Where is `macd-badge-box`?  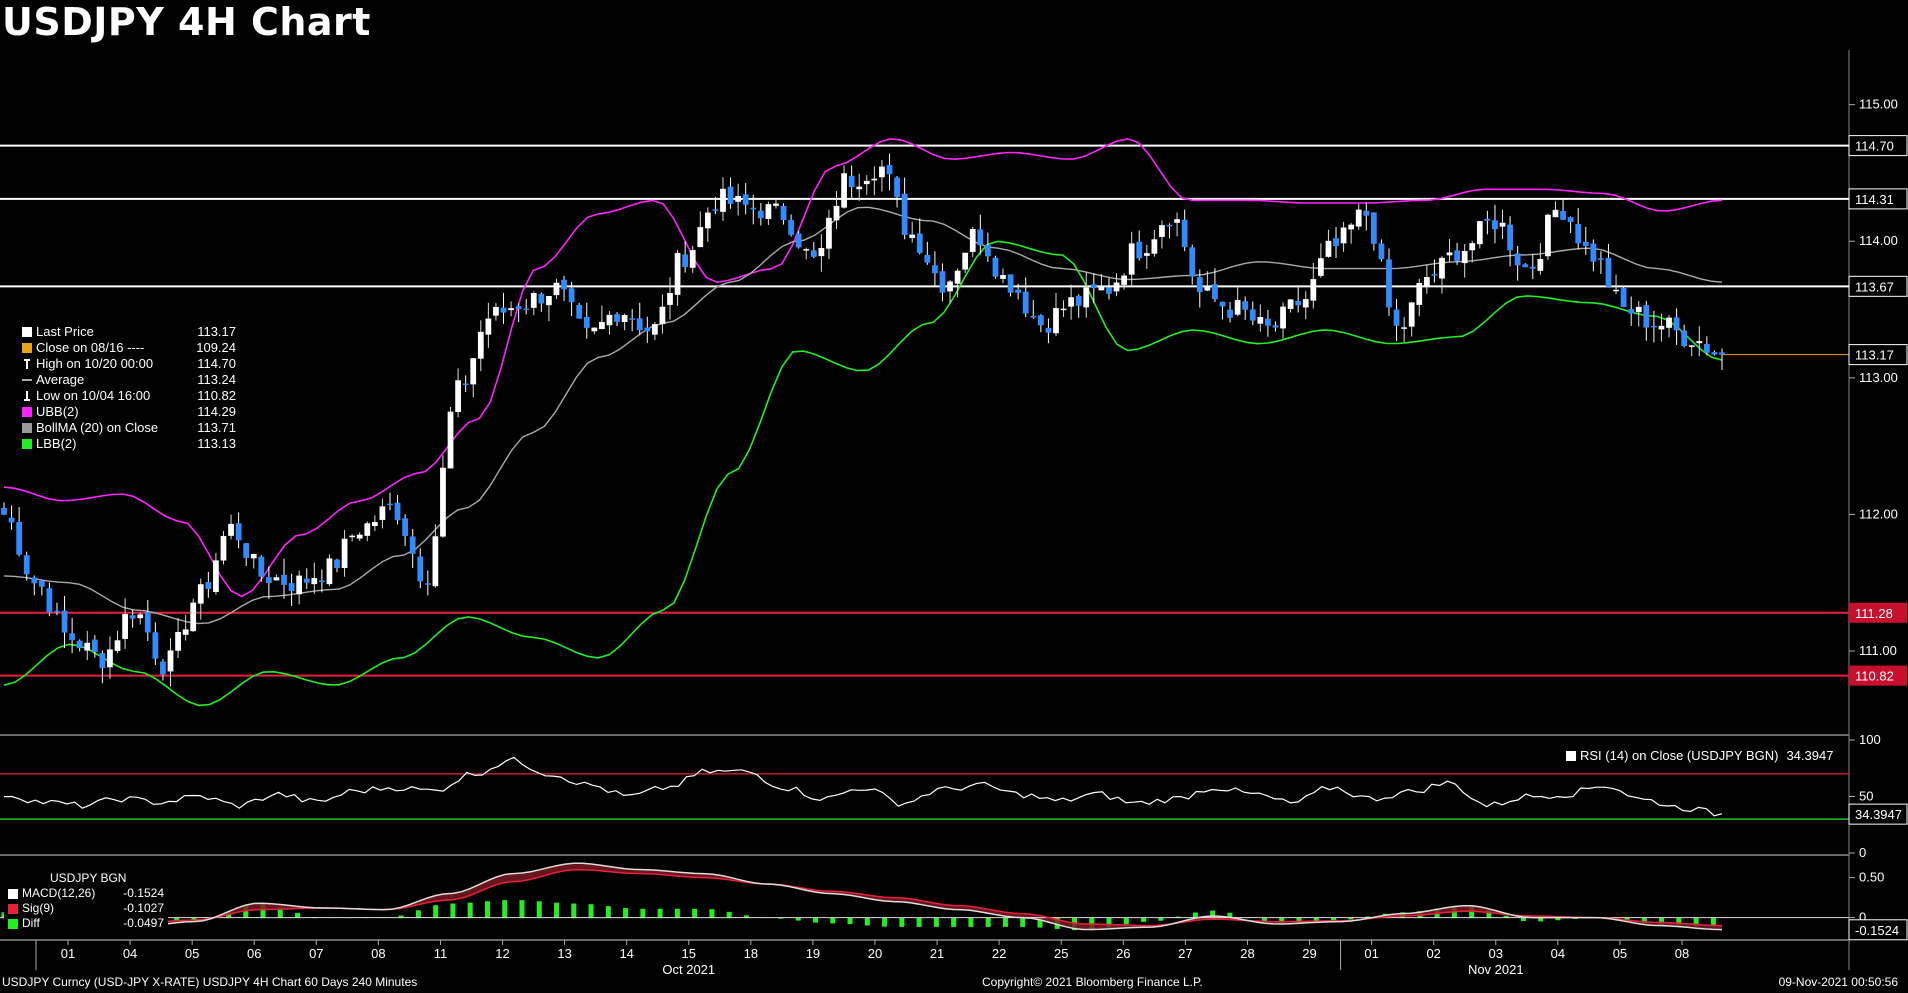 macd-badge-box is located at coordinates (1878, 930).